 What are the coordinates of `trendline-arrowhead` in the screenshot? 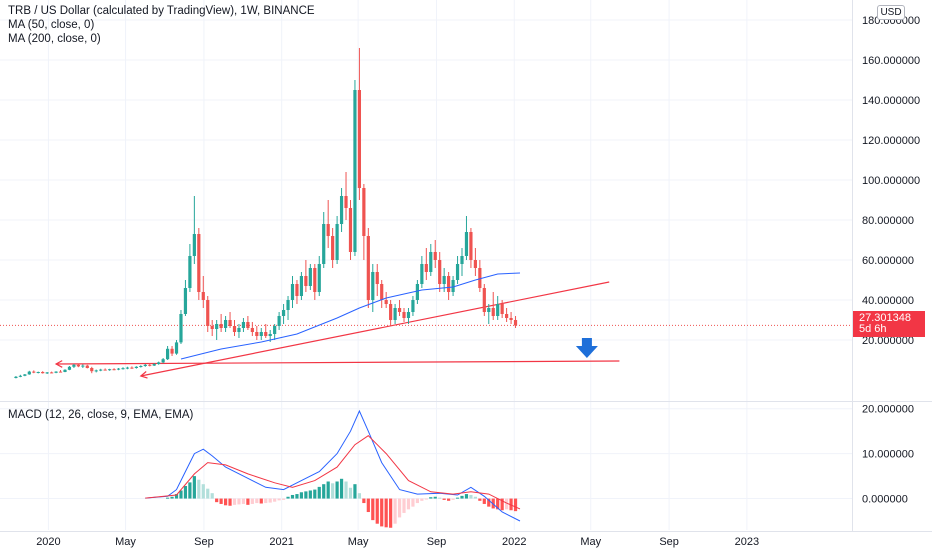 It's located at (143, 375).